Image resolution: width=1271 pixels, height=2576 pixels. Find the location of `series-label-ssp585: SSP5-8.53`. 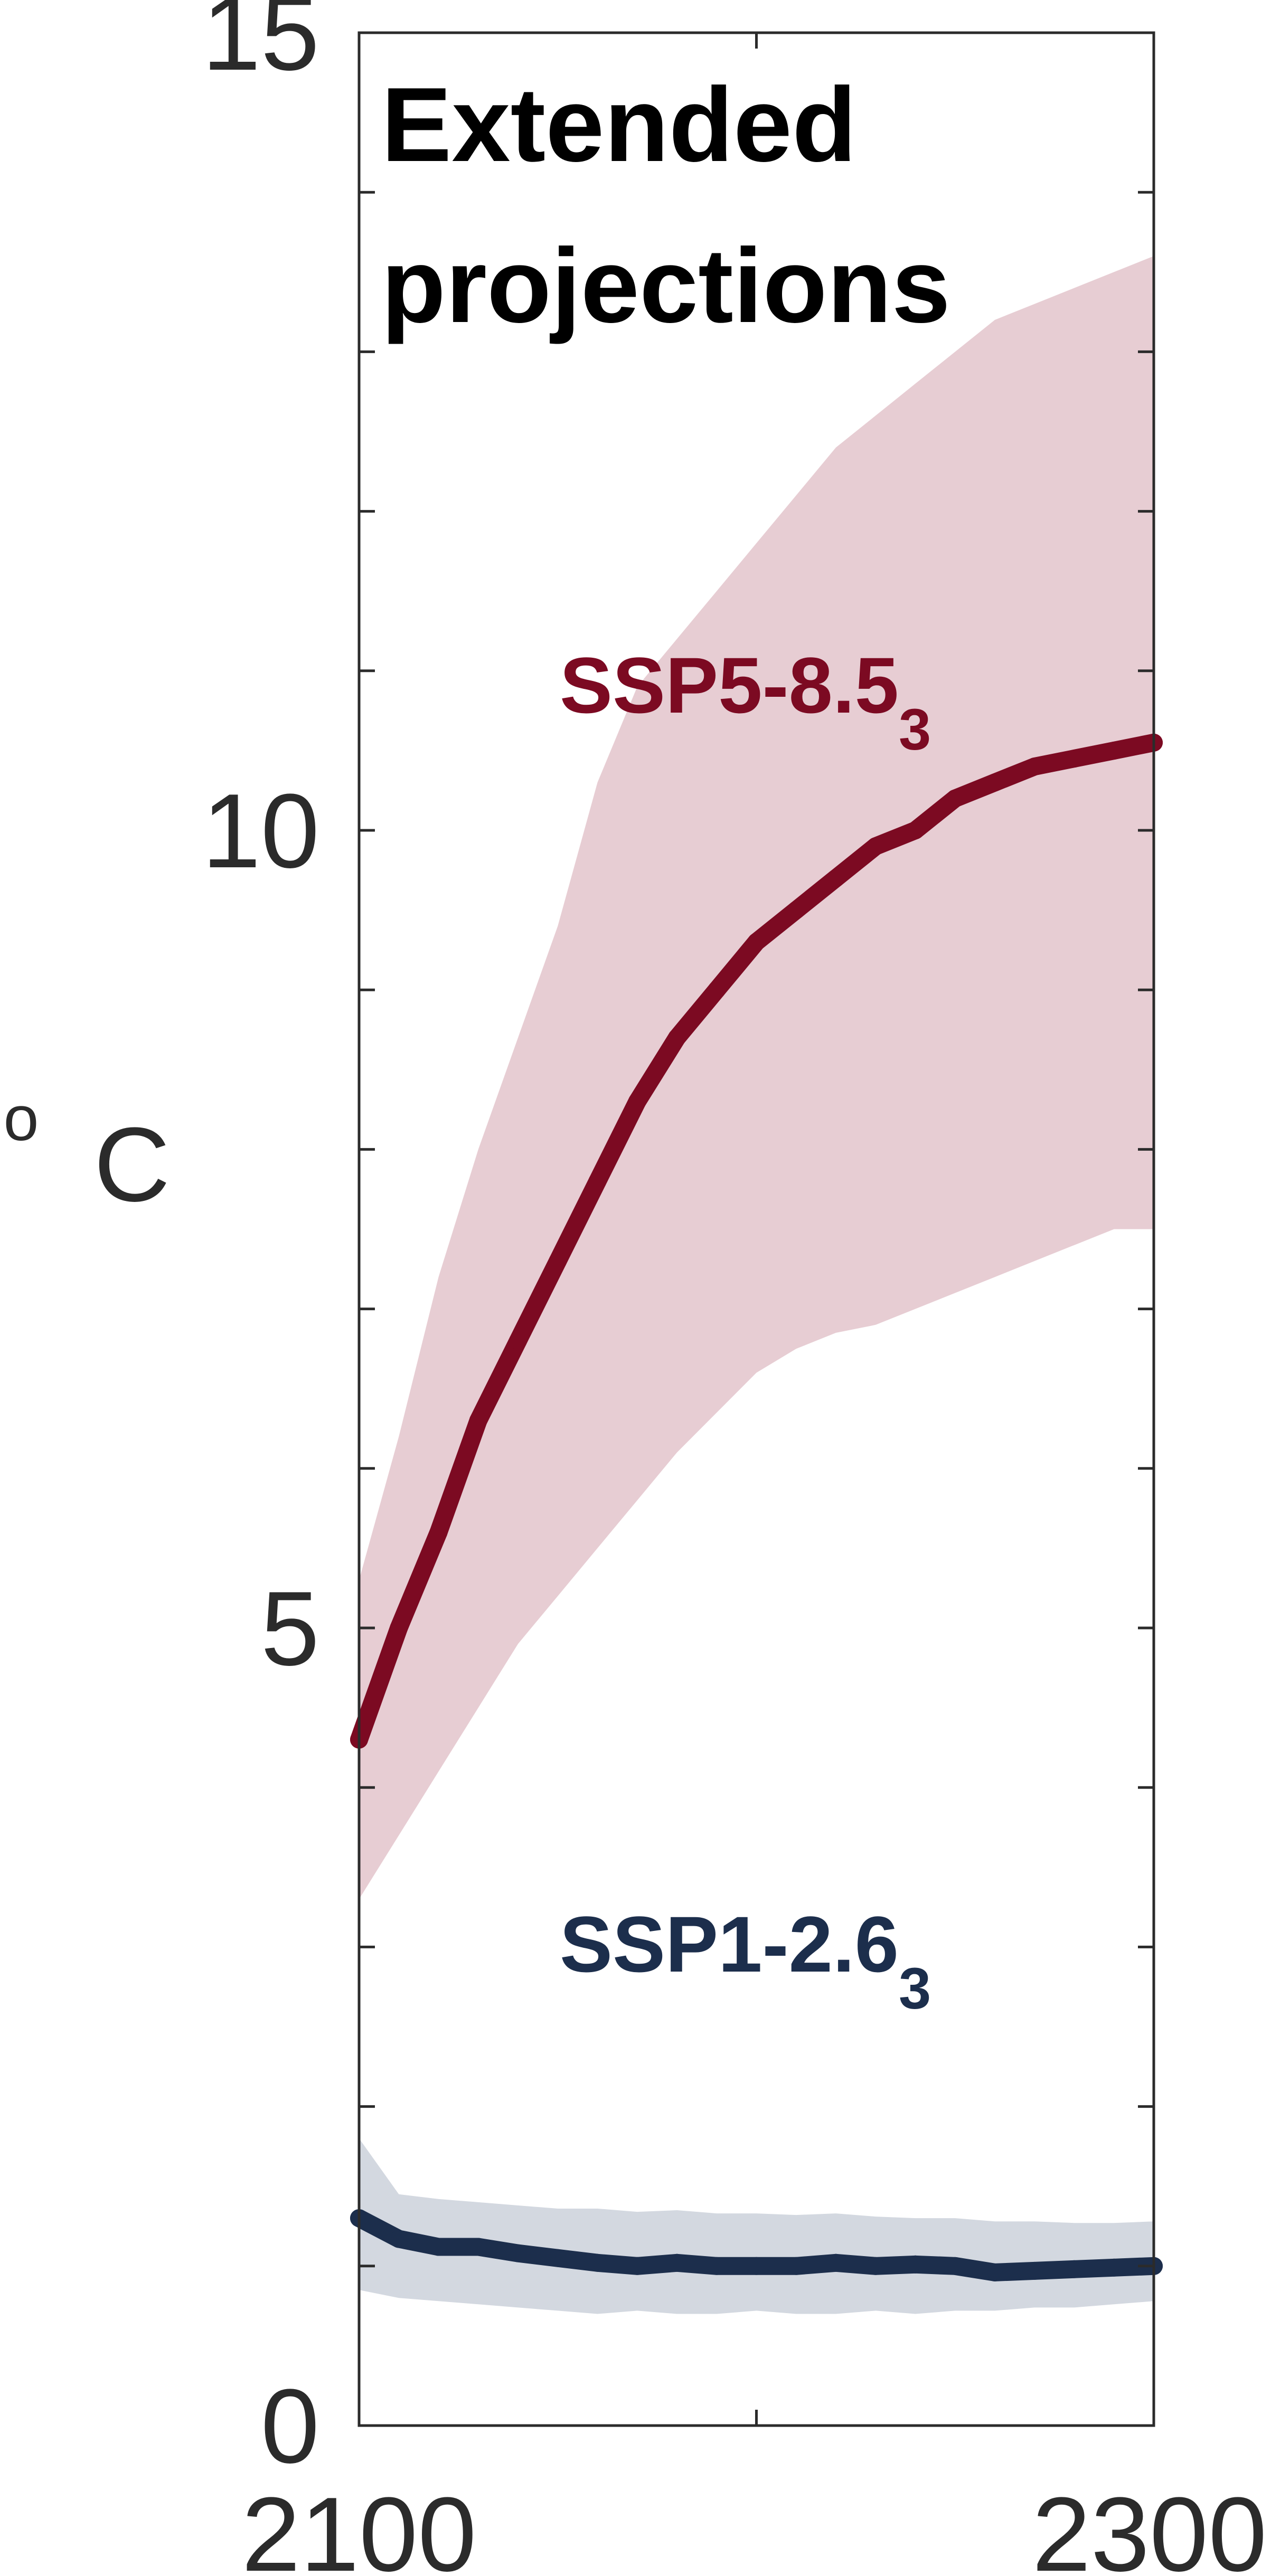

series-label-ssp585: SSP5-8.53 is located at coordinates (745, 701).